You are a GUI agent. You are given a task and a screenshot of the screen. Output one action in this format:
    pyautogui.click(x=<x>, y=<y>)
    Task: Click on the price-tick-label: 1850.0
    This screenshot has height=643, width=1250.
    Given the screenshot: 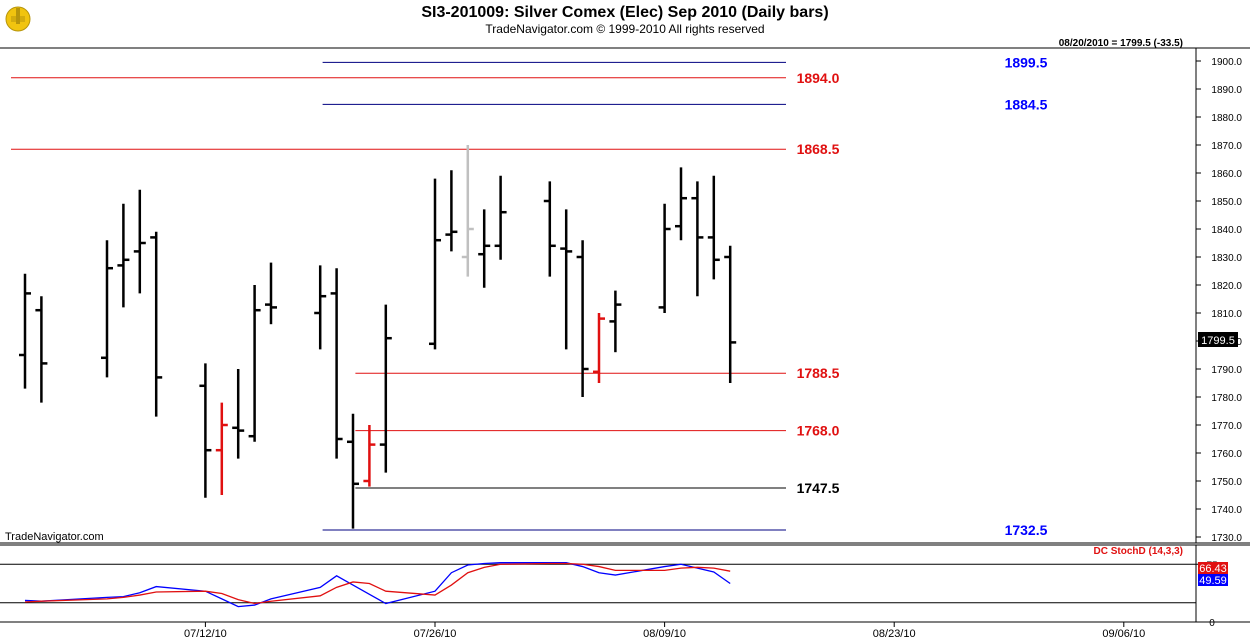 What is the action you would take?
    pyautogui.click(x=1226, y=202)
    